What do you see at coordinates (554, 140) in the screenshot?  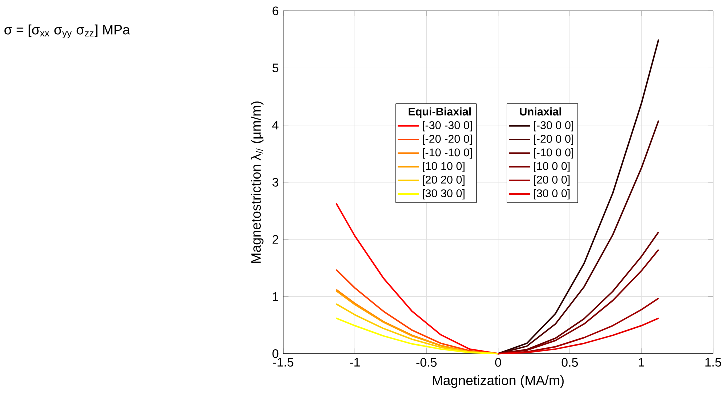 I see `legend-label: [-20 0 0]` at bounding box center [554, 140].